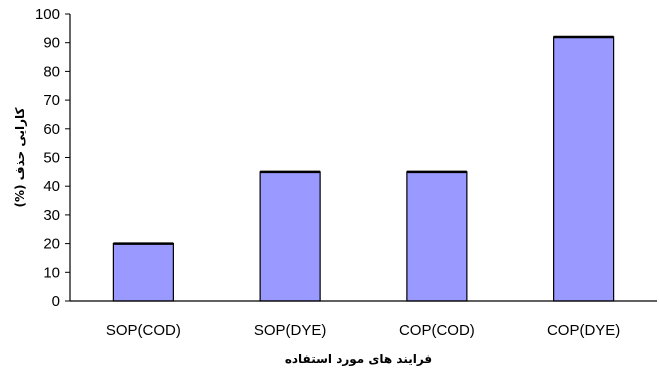 The height and width of the screenshot is (374, 659). I want to click on y-tick-label: 80, so click(51, 71).